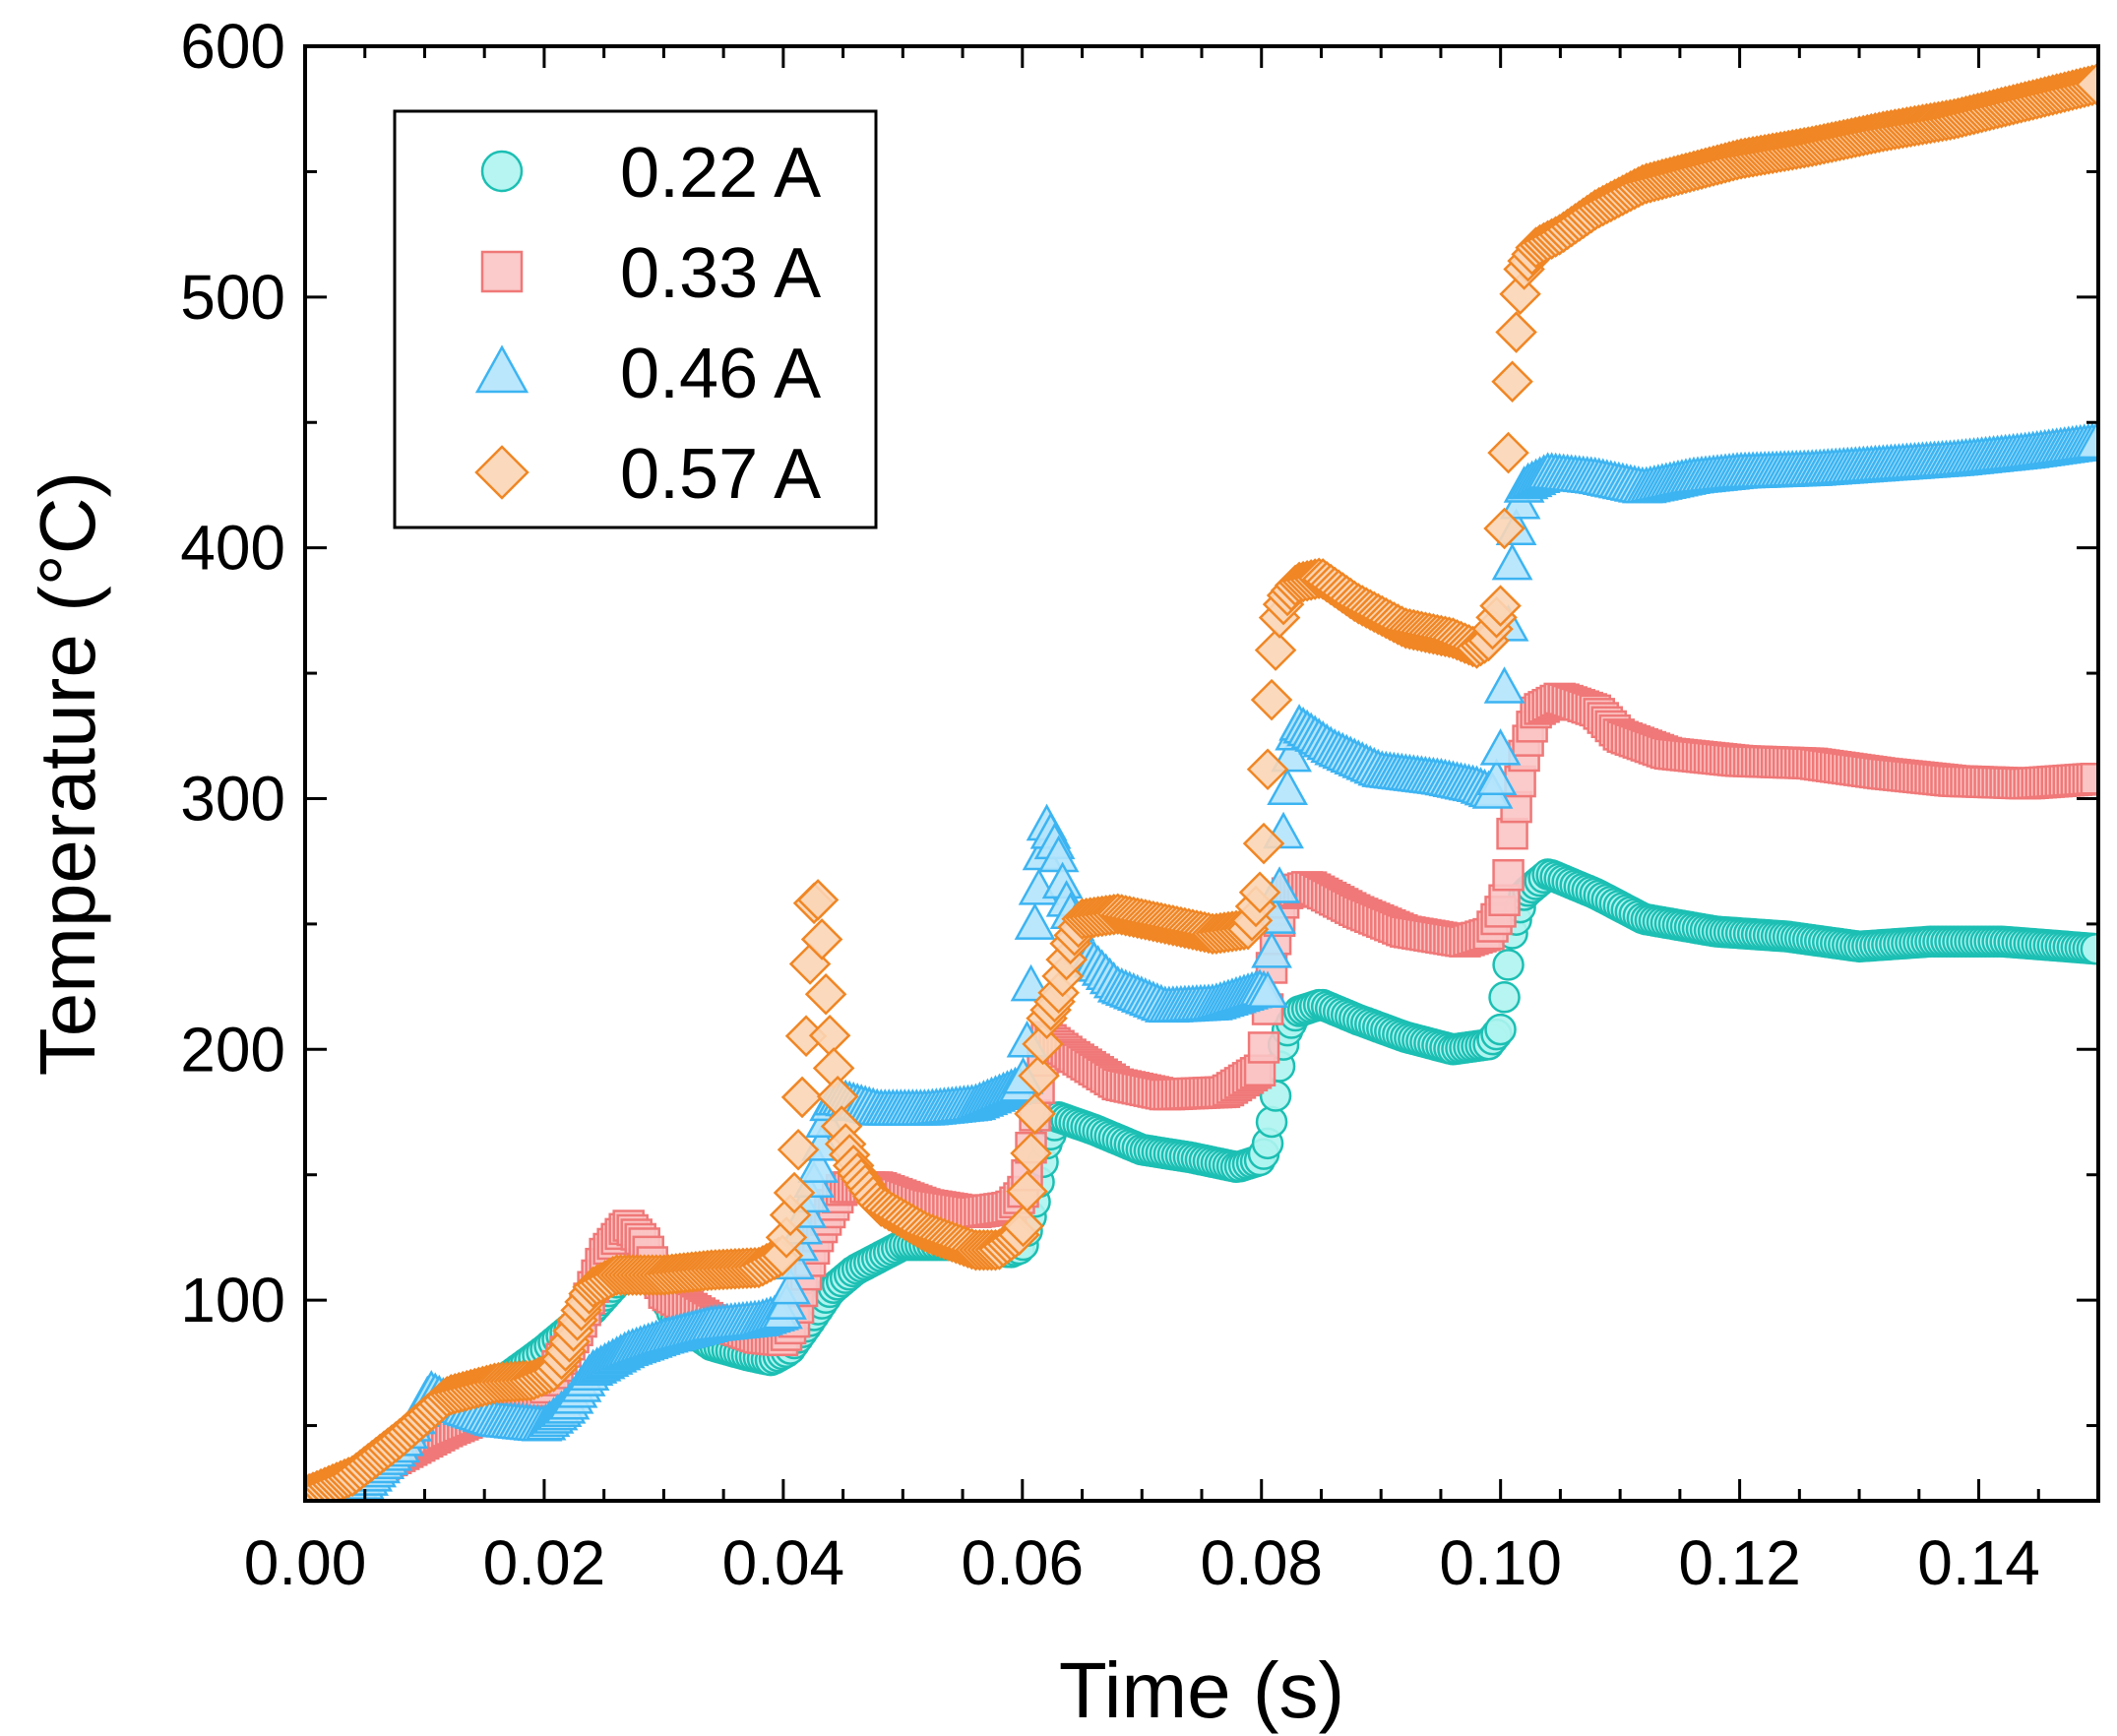 The width and height of the screenshot is (2117, 1736). Describe the element at coordinates (233, 798) in the screenshot. I see `y-tick-label: 300` at that location.